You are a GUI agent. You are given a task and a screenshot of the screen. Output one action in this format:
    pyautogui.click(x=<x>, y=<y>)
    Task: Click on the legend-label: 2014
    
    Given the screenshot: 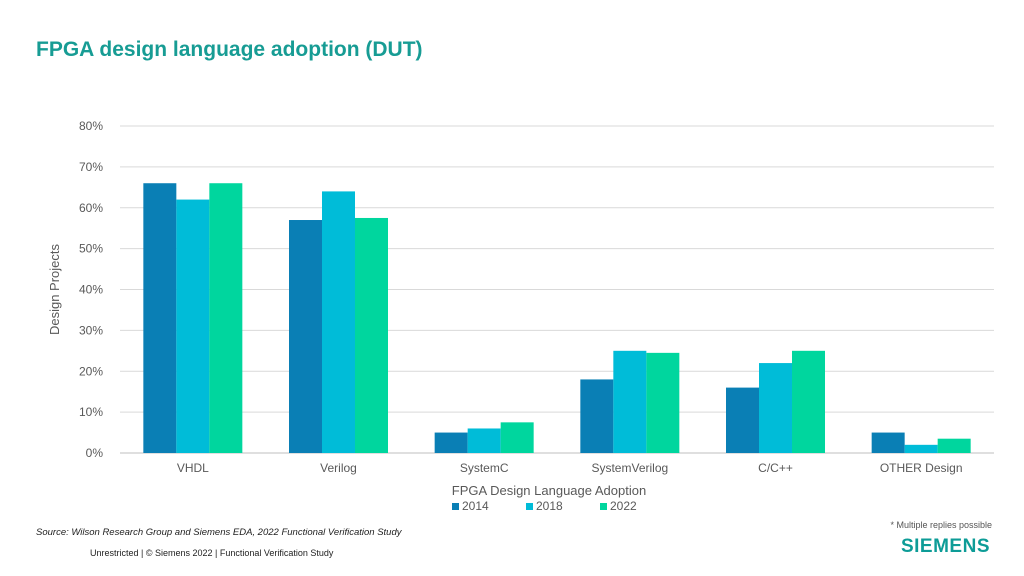 What is the action you would take?
    pyautogui.click(x=475, y=506)
    